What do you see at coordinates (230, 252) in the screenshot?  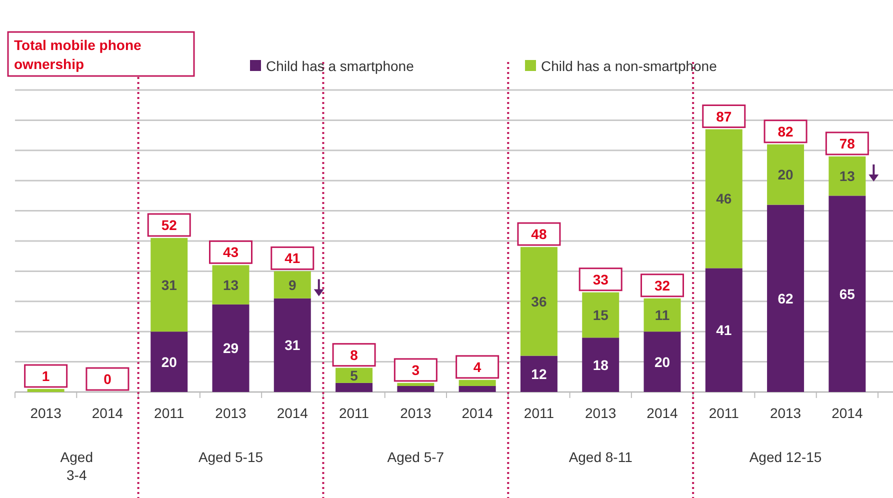 I see `total-label: 43` at bounding box center [230, 252].